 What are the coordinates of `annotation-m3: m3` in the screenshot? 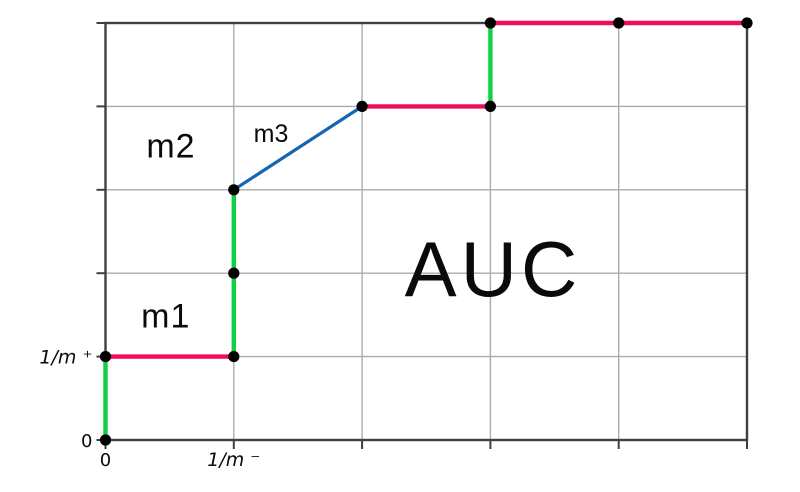 It's located at (271, 134).